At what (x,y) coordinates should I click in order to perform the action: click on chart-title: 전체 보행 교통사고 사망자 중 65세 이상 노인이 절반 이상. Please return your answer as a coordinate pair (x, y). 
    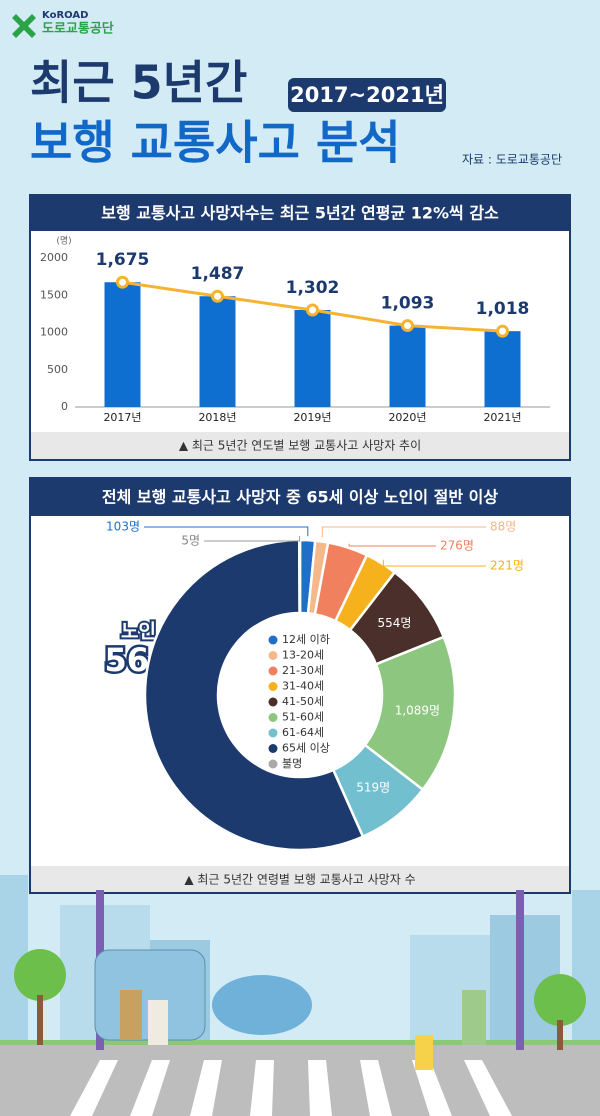
    Looking at the image, I should click on (300, 497).